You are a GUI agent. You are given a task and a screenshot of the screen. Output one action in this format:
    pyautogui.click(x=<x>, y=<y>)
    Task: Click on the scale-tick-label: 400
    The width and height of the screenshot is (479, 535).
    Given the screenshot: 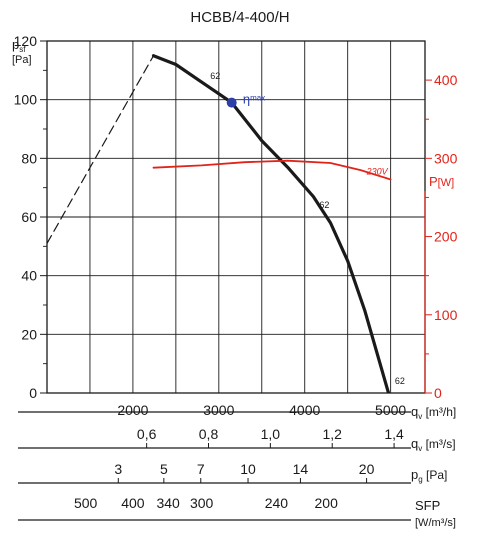 What is the action you would take?
    pyautogui.click(x=133, y=503)
    